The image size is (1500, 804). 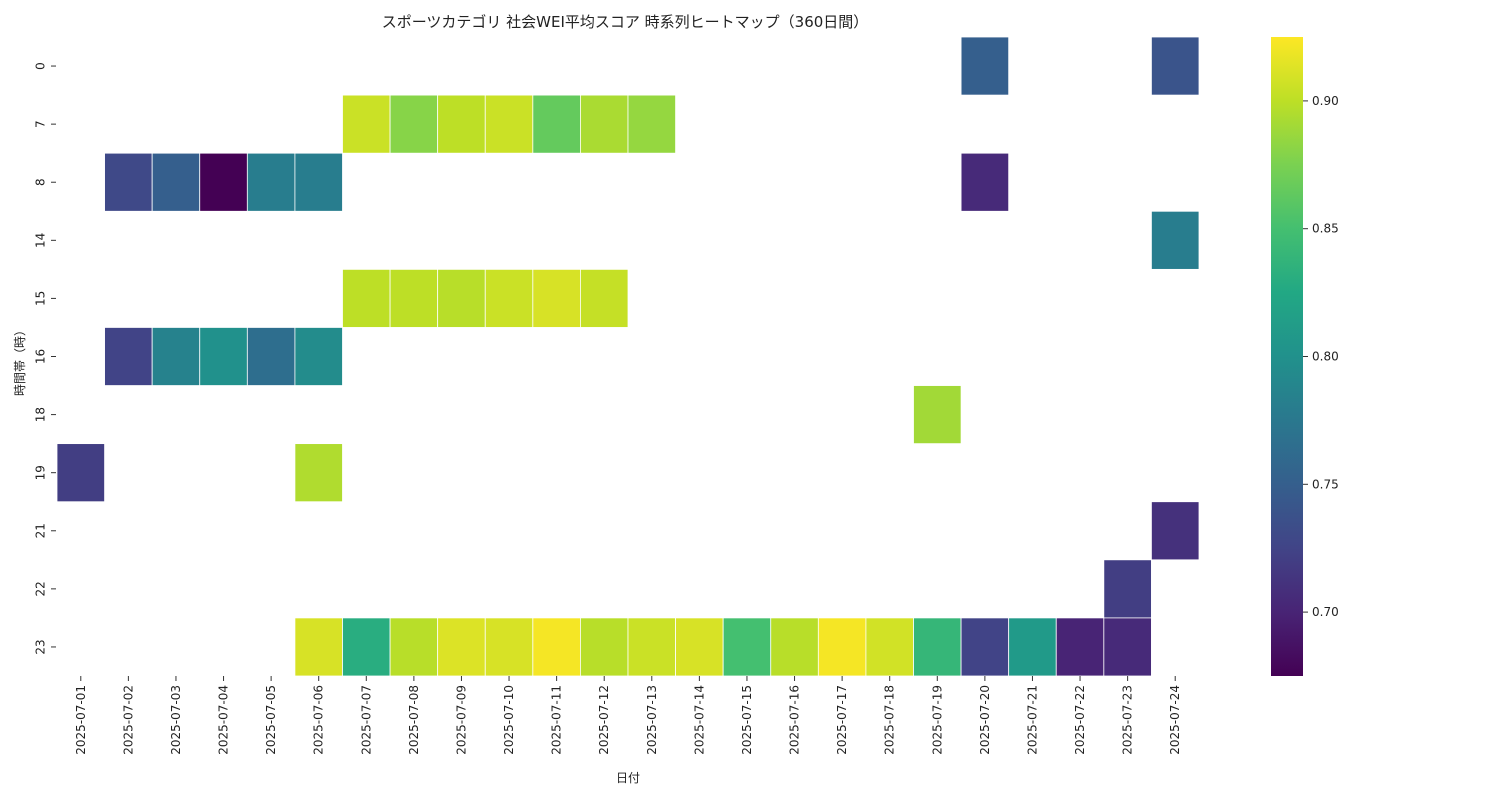 What do you see at coordinates (1325, 612) in the screenshot?
I see `colorbar-tick-label: 0.70` at bounding box center [1325, 612].